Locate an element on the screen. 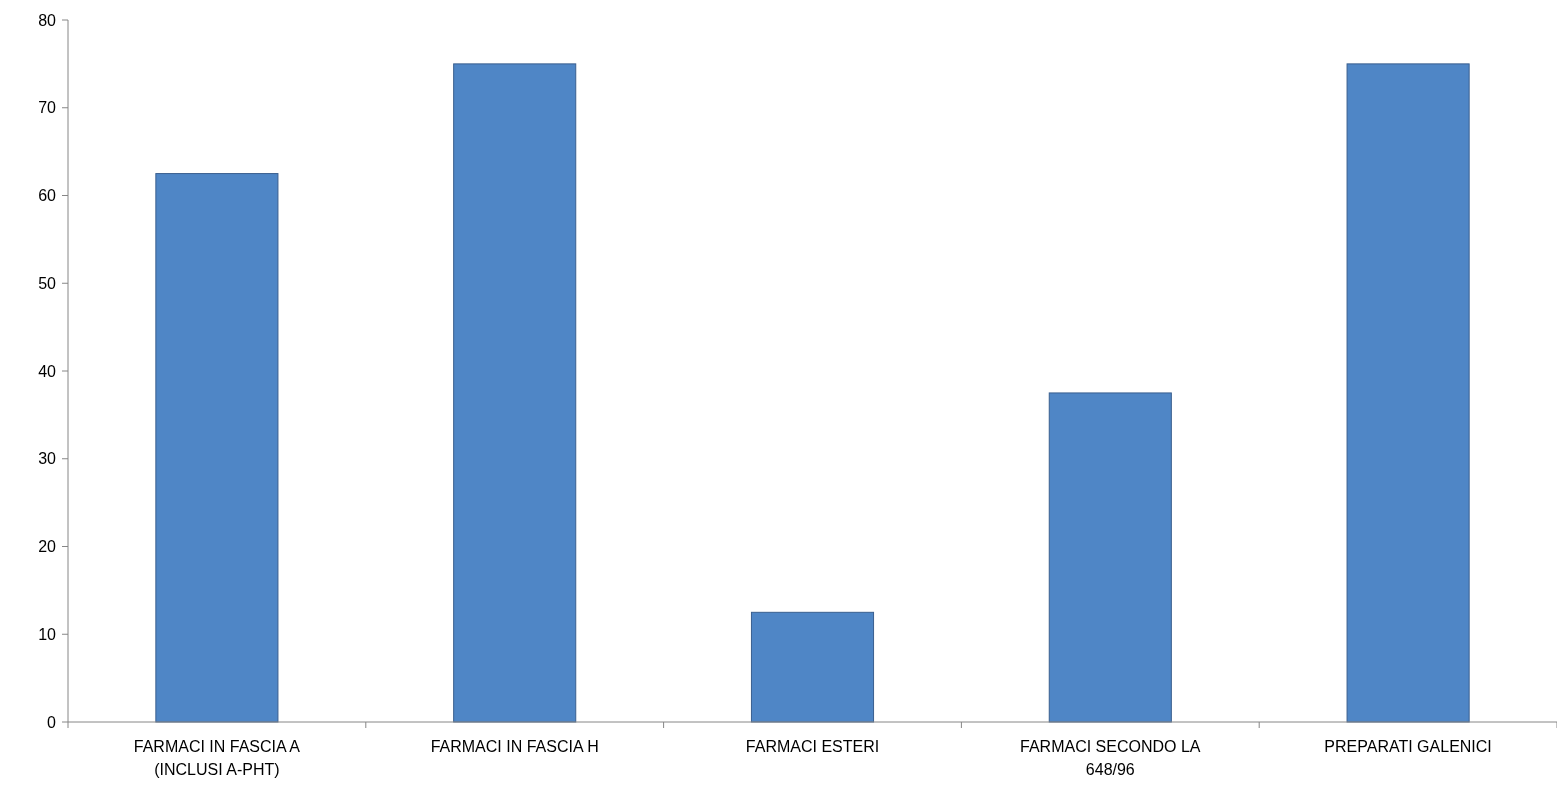 The image size is (1557, 803). x-tick-label: FARMACI ESTERI is located at coordinates (812, 746).